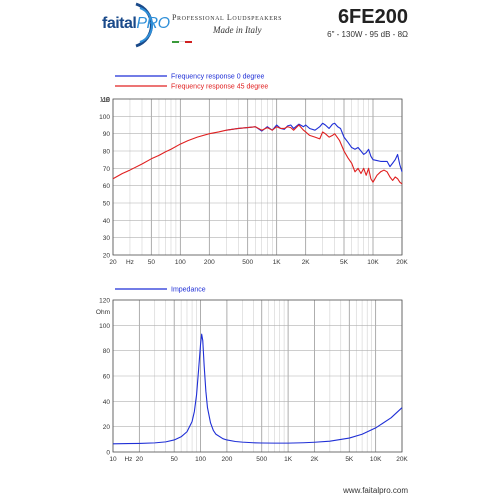 This screenshot has height=500, width=500. I want to click on flag-green, so click(175, 42).